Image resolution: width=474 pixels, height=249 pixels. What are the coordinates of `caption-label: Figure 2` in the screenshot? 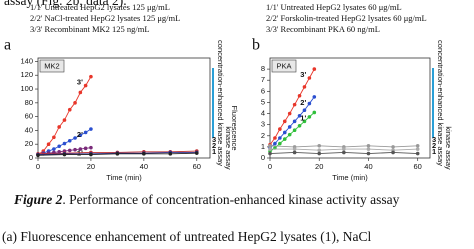 It's located at (38, 199).